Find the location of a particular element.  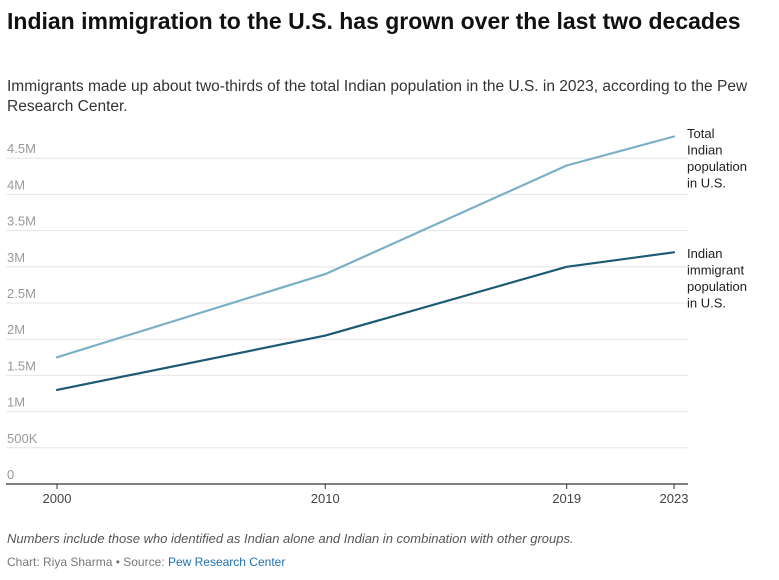

x-tick-label: 2023 is located at coordinates (674, 498).